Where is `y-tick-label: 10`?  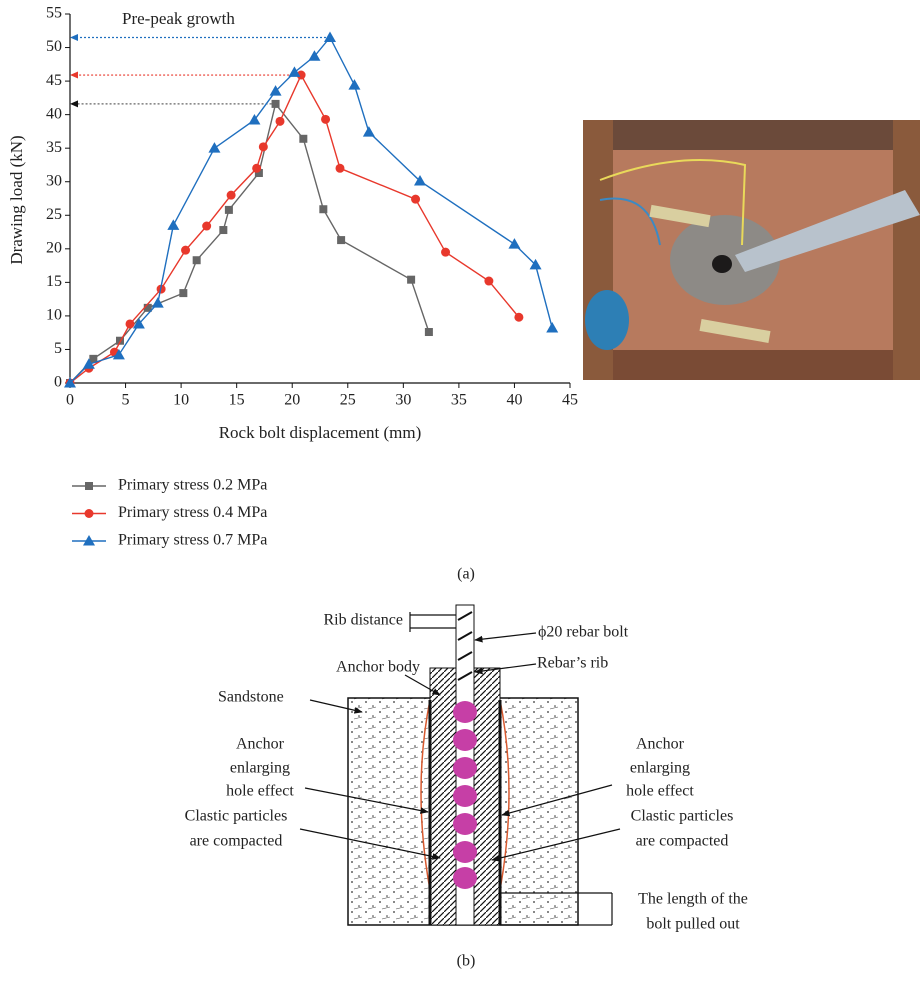
y-tick-label: 10 is located at coordinates (54, 315).